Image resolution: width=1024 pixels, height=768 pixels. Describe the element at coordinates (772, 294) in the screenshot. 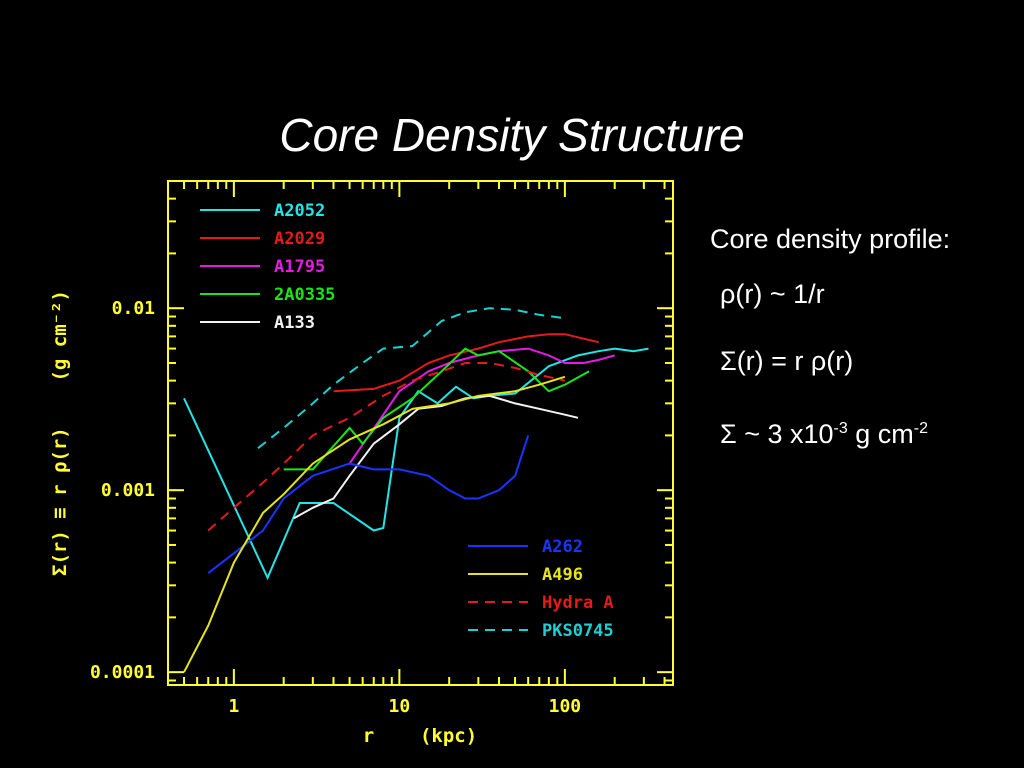

I see `formula-rho: ρ(r) ~ 1/r` at that location.